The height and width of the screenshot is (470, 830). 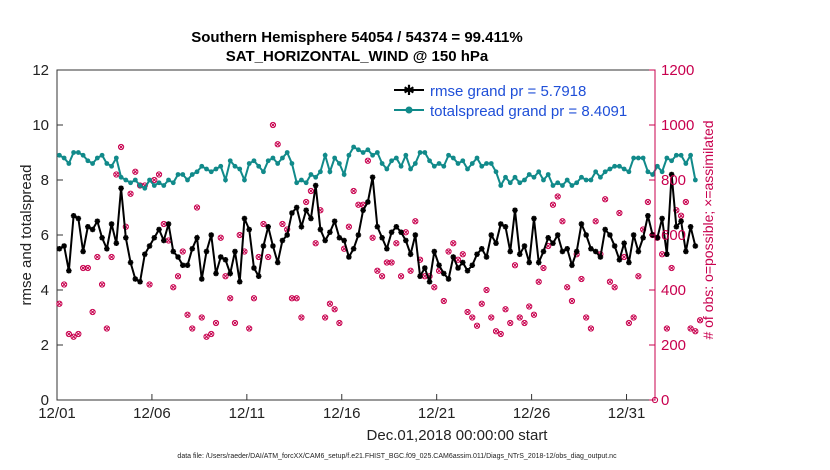 What do you see at coordinates (409, 90) in the screenshot?
I see `legend-rmse-marker: ✱` at bounding box center [409, 90].